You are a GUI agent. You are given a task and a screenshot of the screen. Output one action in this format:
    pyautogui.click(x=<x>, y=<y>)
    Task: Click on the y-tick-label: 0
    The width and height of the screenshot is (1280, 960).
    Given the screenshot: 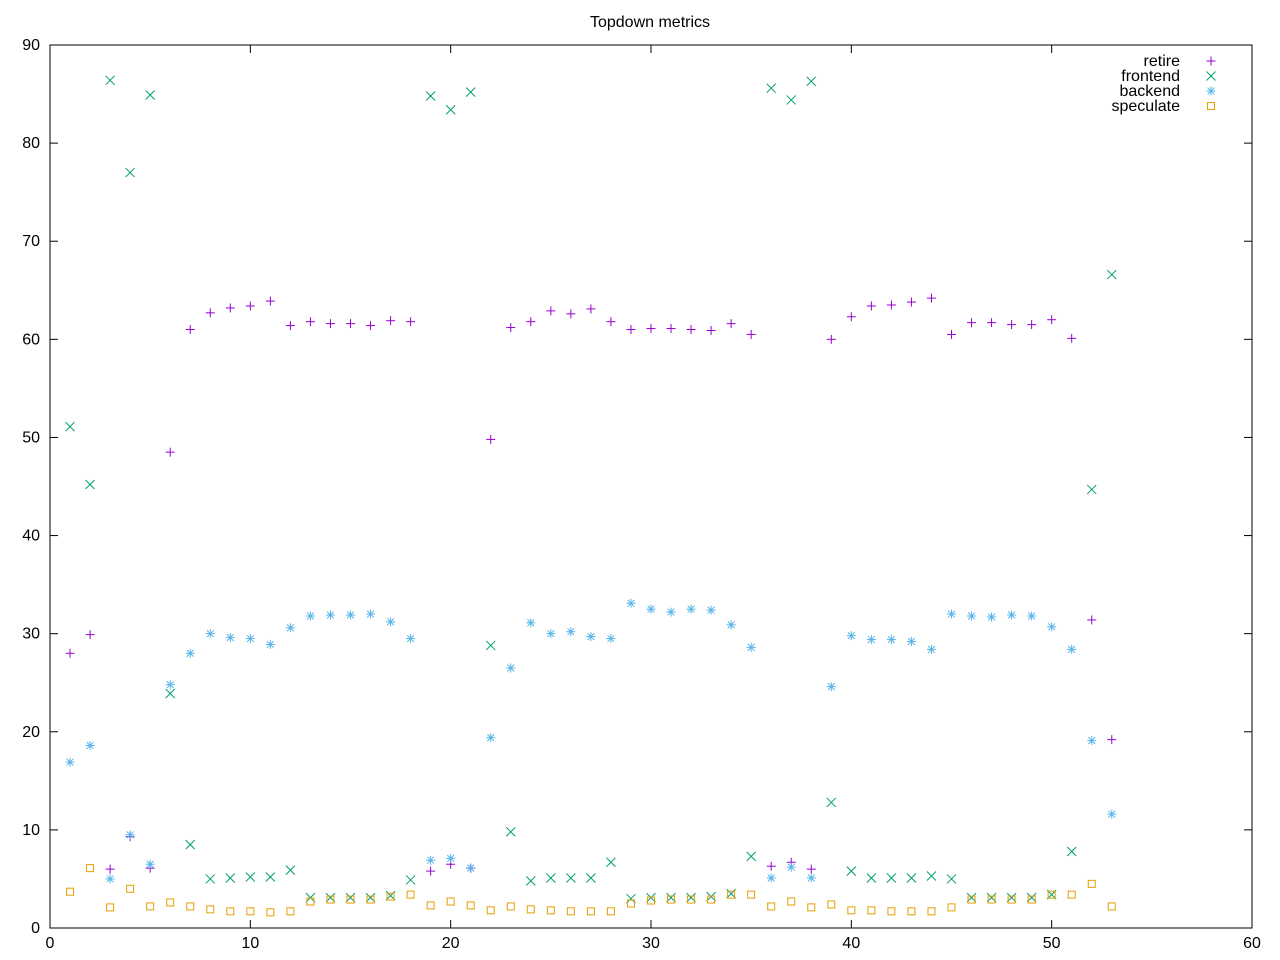 What is the action you would take?
    pyautogui.click(x=35, y=928)
    